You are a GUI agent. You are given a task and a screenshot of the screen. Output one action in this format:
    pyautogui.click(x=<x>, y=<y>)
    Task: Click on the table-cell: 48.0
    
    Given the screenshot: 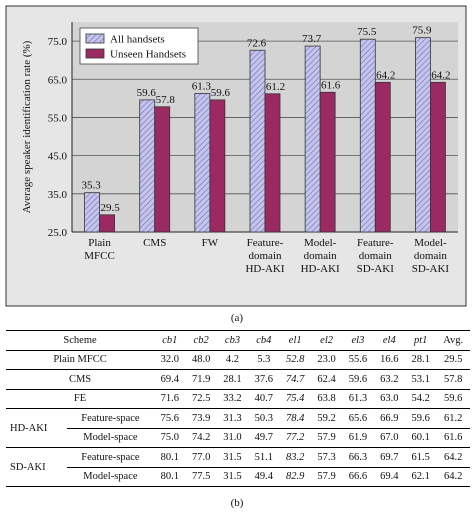 What is the action you would take?
    pyautogui.click(x=201, y=360)
    